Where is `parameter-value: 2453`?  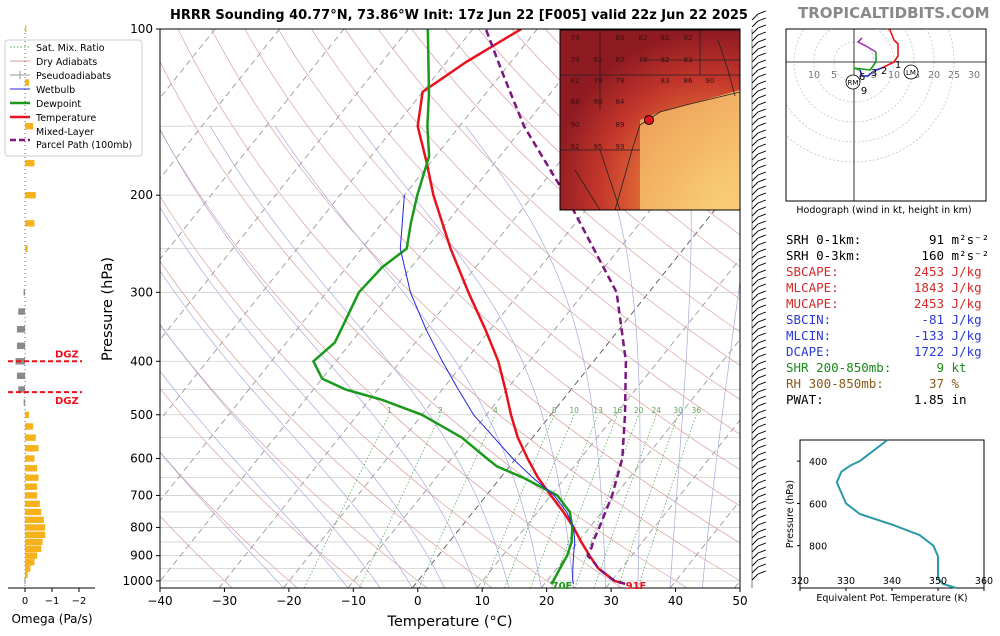
parameter-value: 2453 is located at coordinates (928, 271).